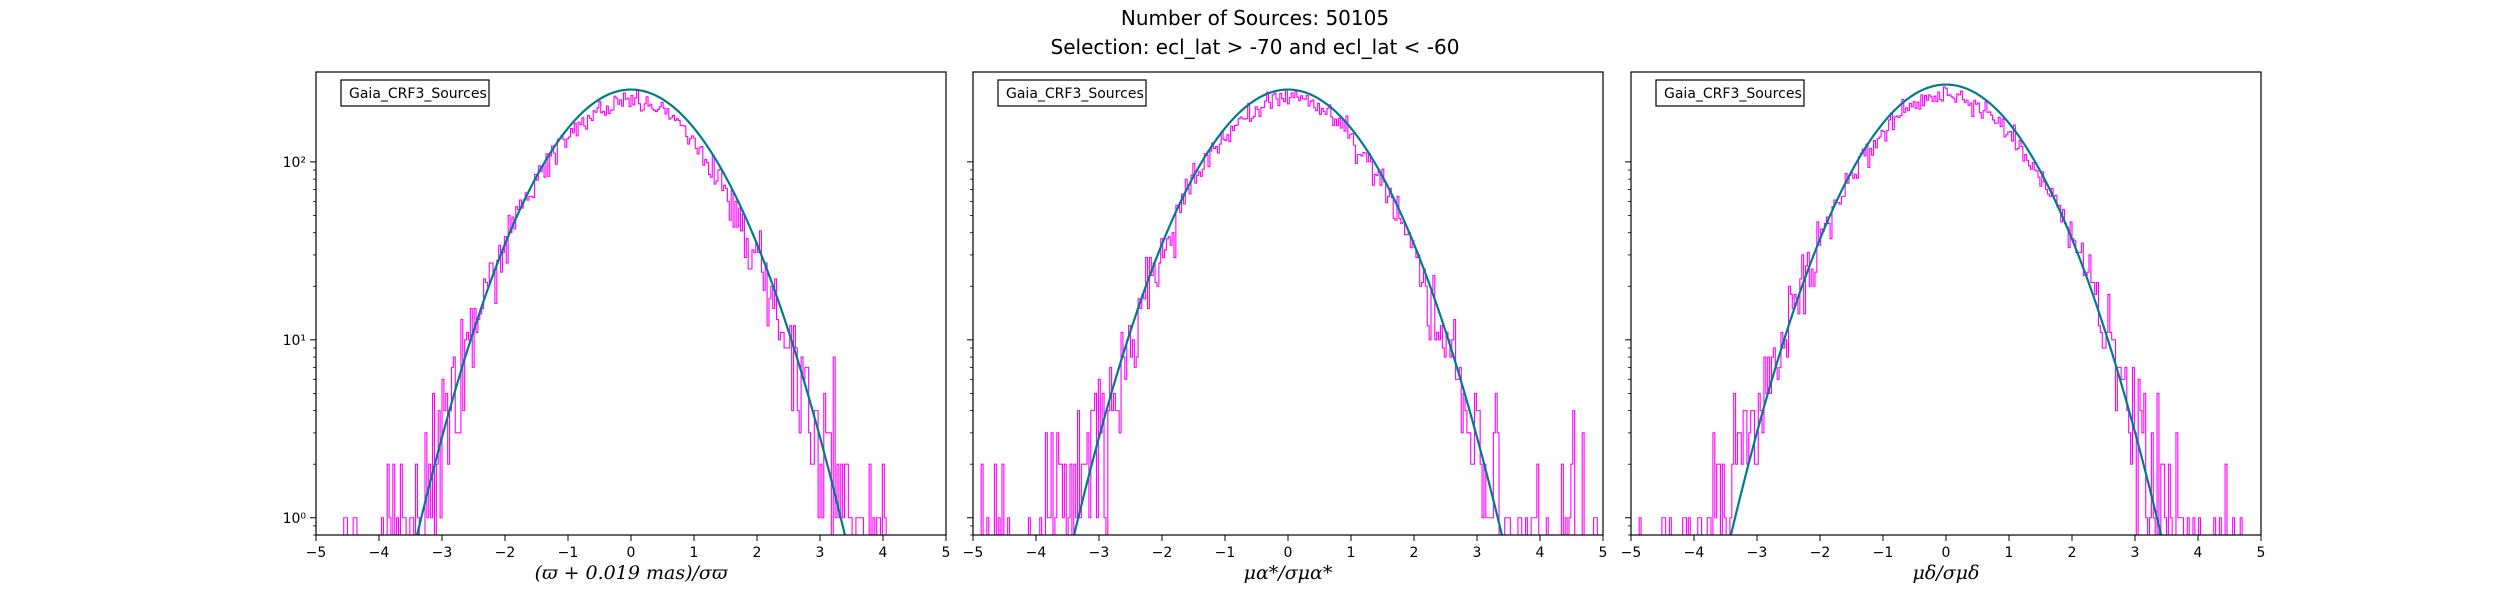  Describe the element at coordinates (294, 163) in the screenshot. I see `y-tick-label: 10²` at that location.